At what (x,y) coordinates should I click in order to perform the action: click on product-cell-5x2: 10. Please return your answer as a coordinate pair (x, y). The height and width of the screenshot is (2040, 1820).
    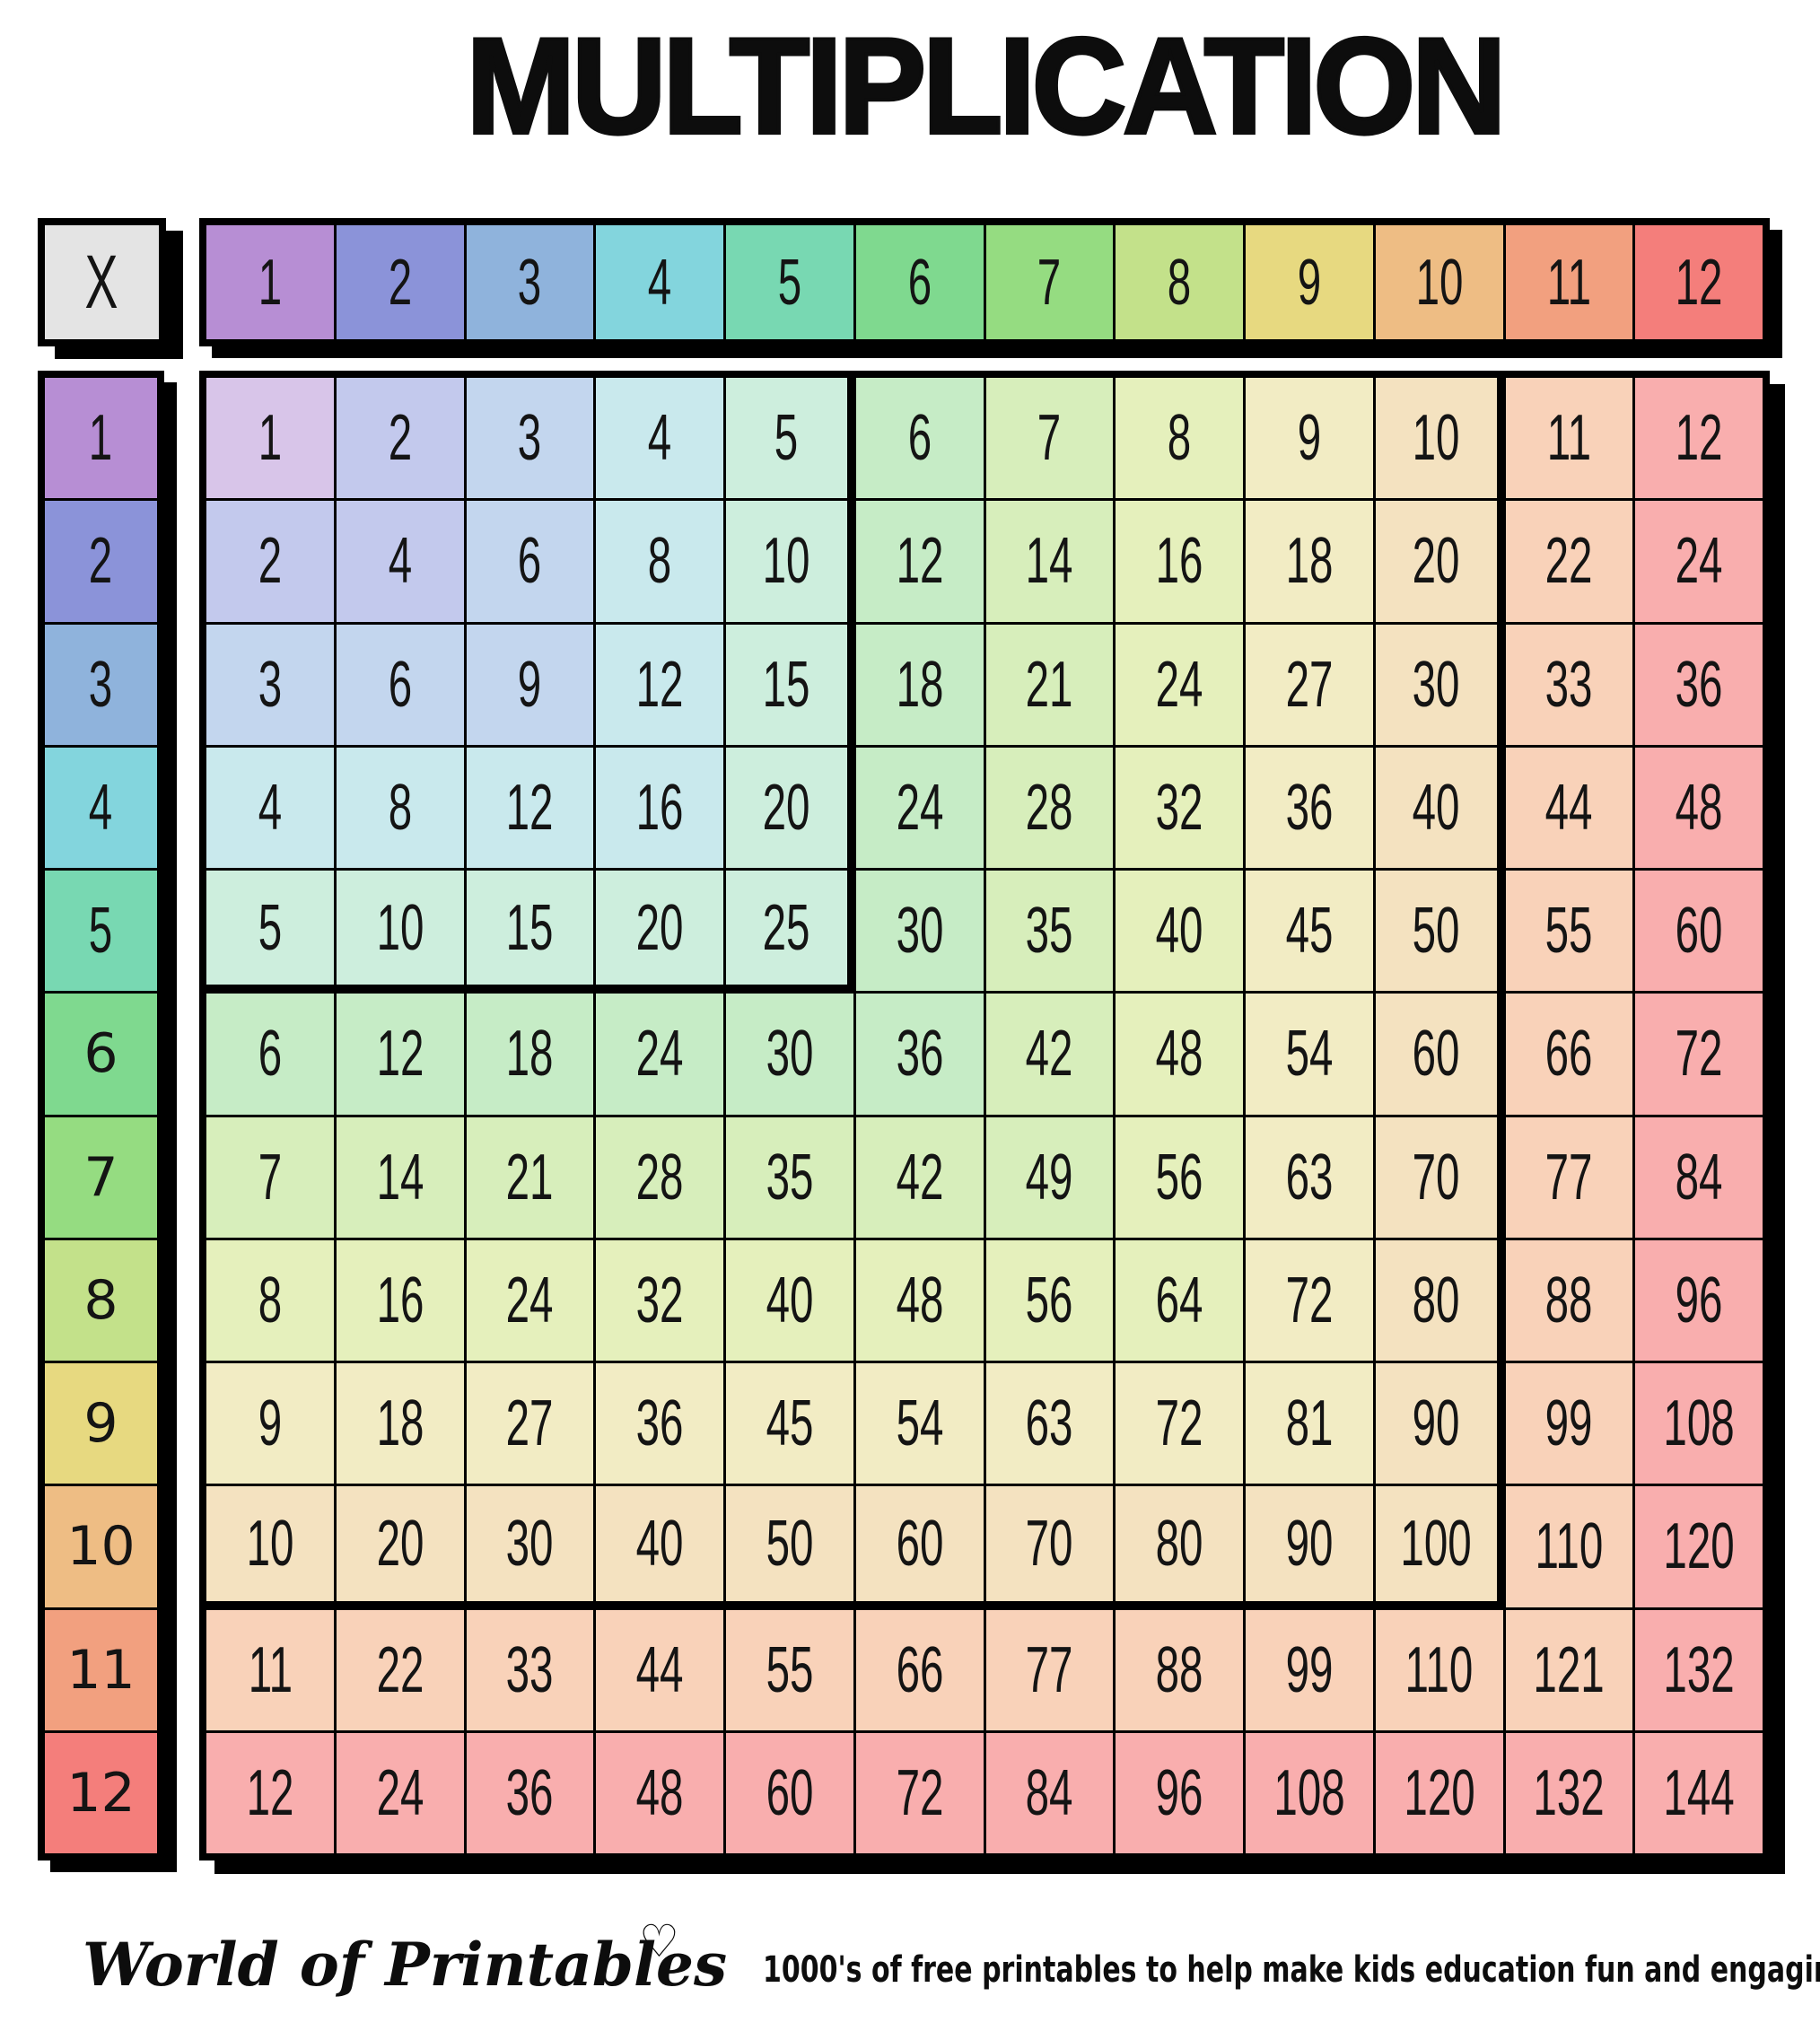
    Looking at the image, I should click on (400, 931).